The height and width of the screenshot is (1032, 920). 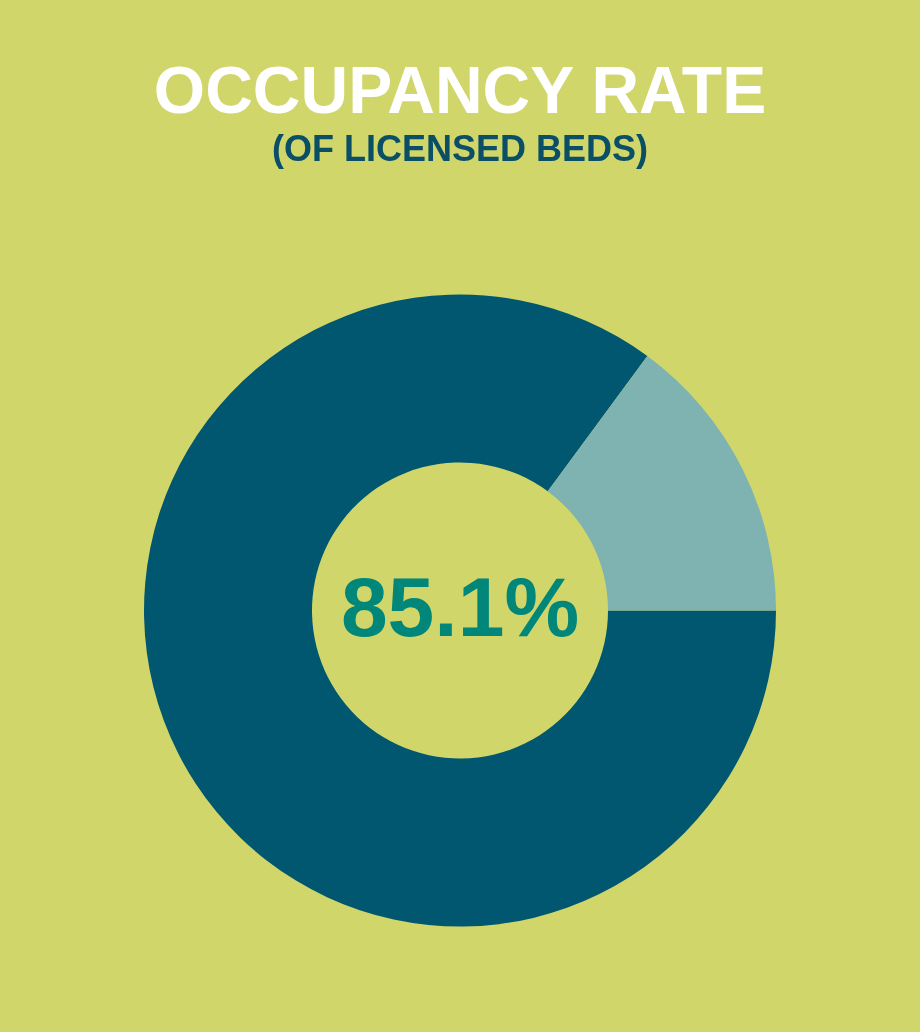 What do you see at coordinates (460, 606) in the screenshot?
I see `data-label: 85.1%` at bounding box center [460, 606].